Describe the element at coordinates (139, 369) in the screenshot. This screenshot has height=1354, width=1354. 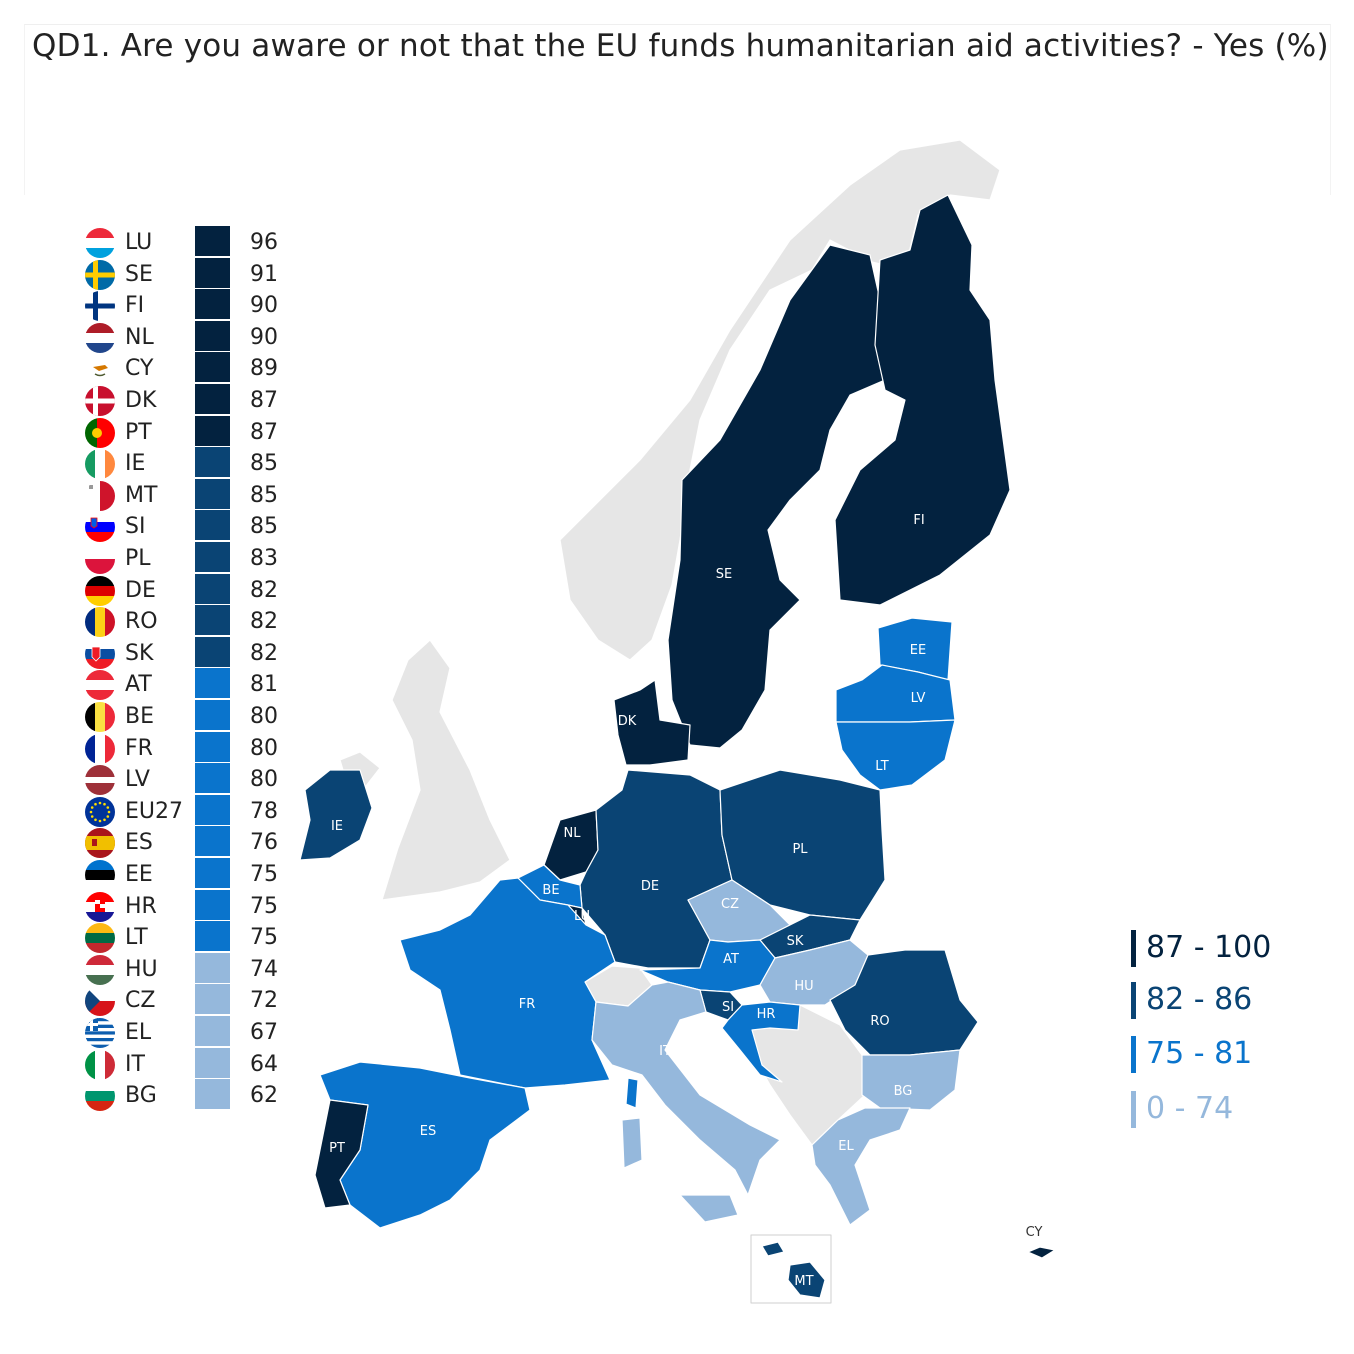
I see `country-code: CY` at that location.